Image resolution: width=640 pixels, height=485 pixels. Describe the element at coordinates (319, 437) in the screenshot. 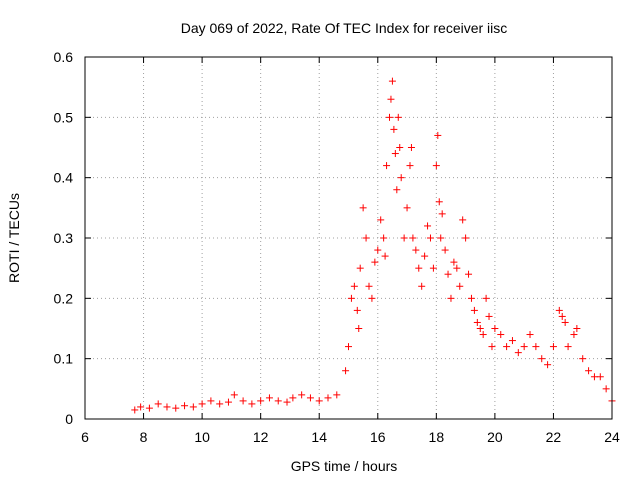

I see `x-tick-label: 14` at that location.